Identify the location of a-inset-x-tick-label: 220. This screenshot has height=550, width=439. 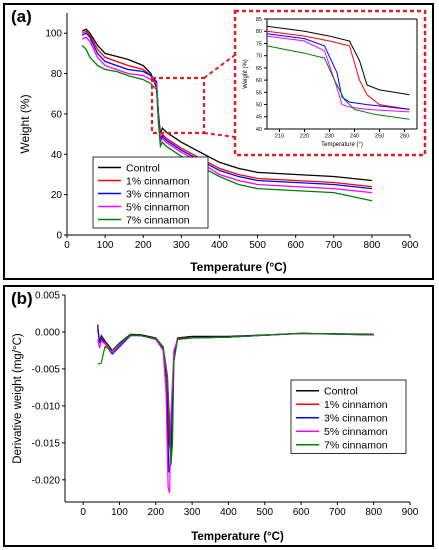
(304, 137).